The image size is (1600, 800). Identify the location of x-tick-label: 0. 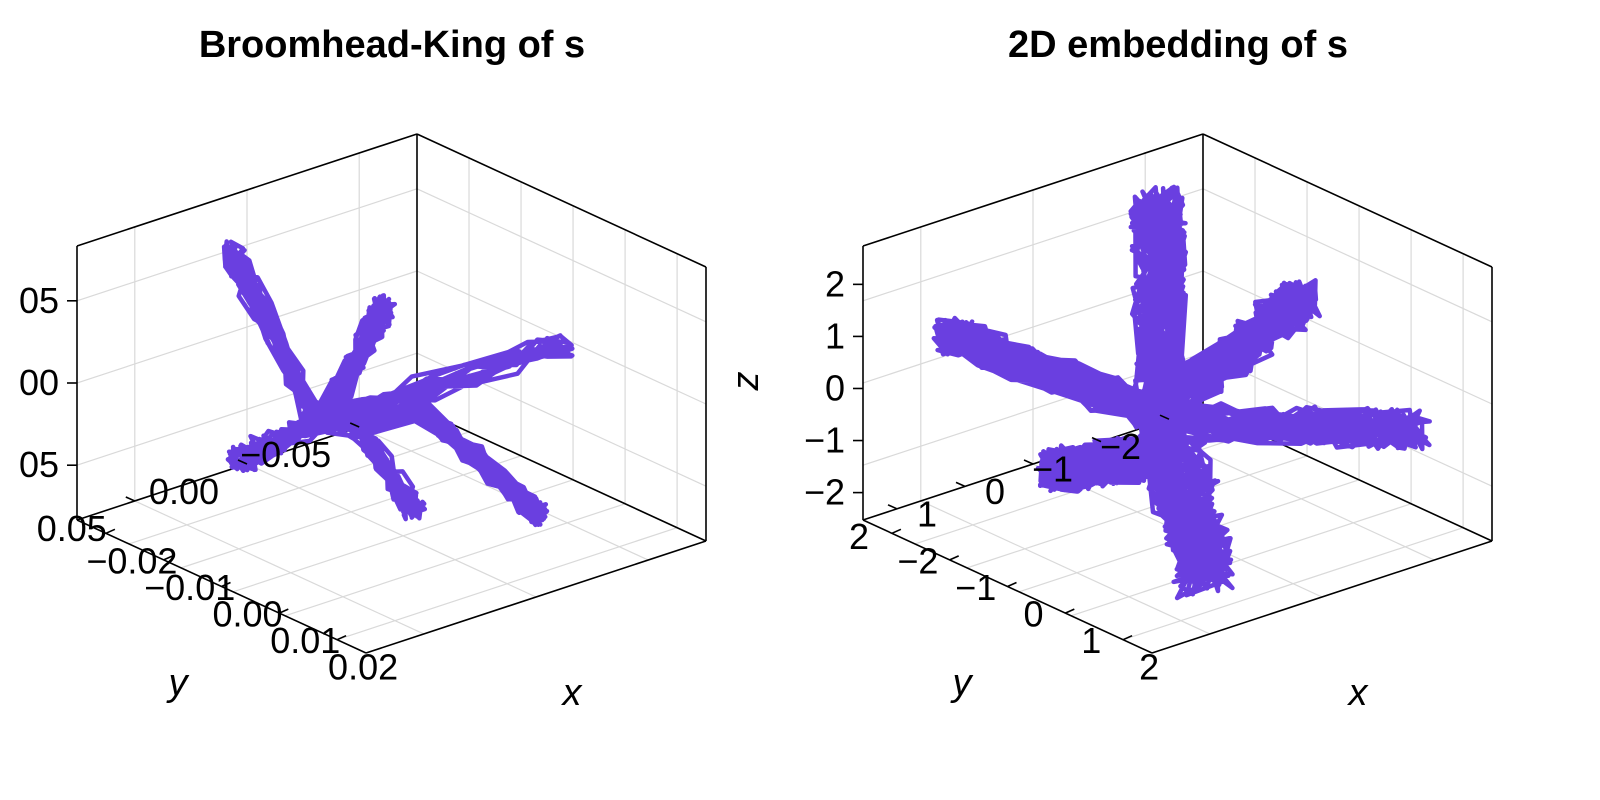
(1033, 614).